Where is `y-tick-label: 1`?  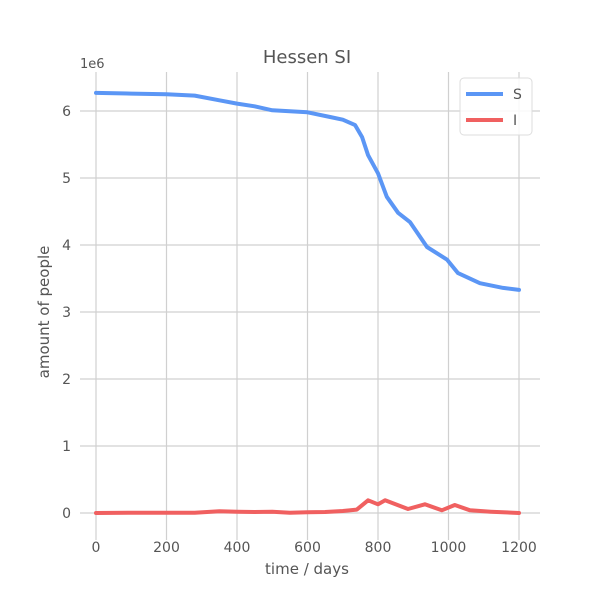 y-tick-label: 1 is located at coordinates (66, 447).